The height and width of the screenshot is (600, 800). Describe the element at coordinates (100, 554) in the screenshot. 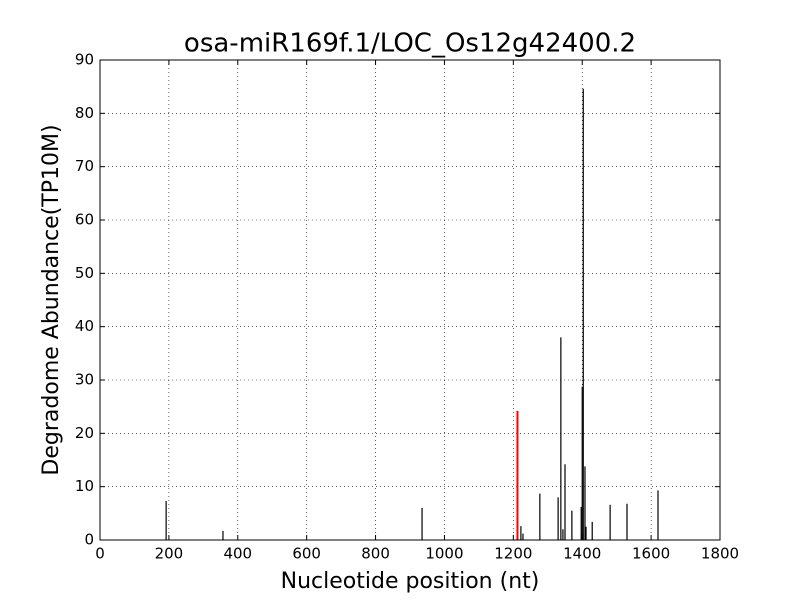

I see `x-tick-label: 0` at that location.